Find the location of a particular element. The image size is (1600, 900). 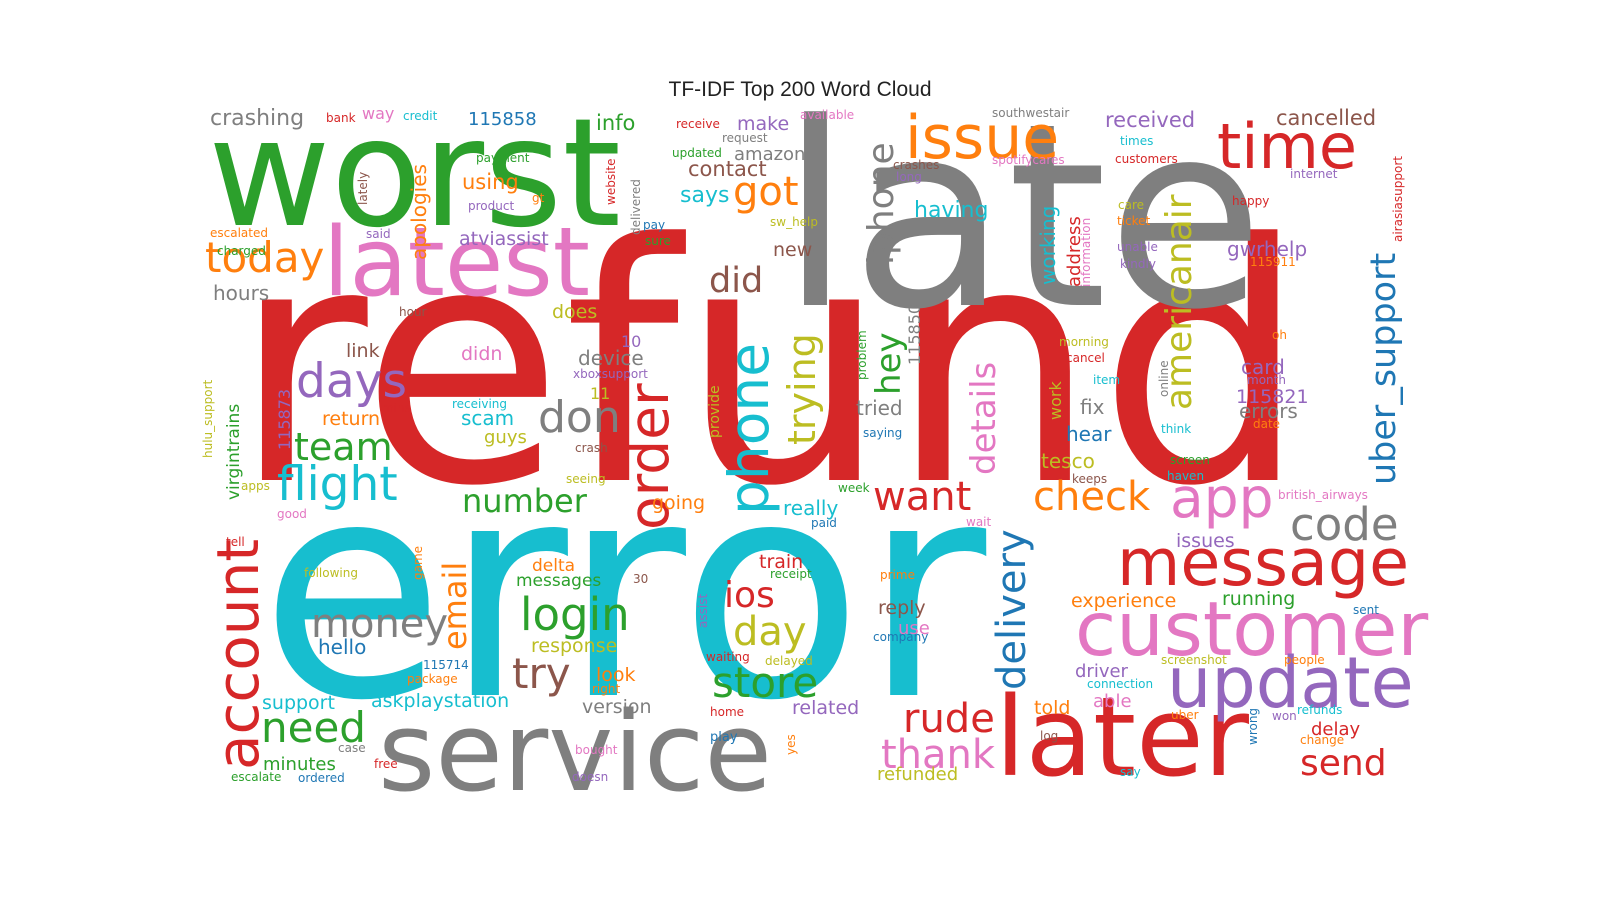

word-having: having is located at coordinates (951, 210).